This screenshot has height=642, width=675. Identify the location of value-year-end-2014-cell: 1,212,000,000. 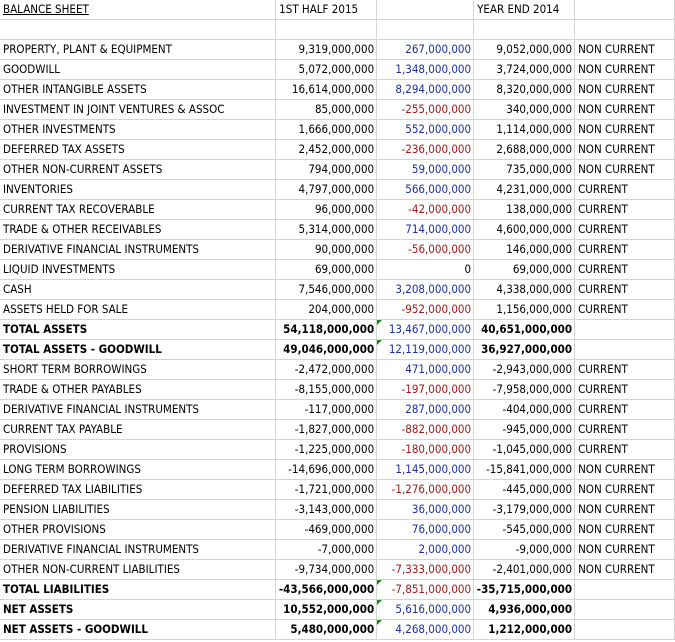
(524, 629).